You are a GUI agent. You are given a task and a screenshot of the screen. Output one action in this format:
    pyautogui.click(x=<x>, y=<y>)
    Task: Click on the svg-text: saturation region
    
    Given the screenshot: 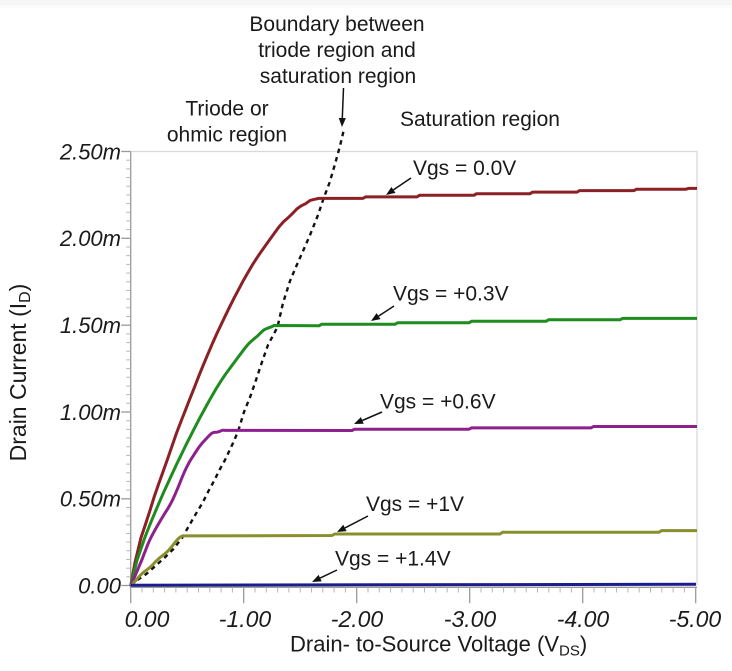 What is the action you would take?
    pyautogui.click(x=338, y=76)
    